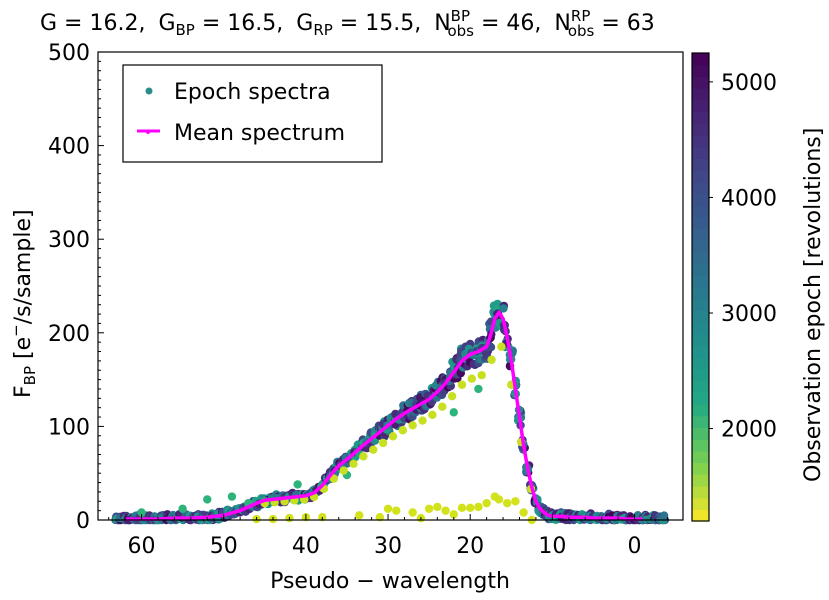  What do you see at coordinates (252, 113) in the screenshot?
I see `legend: Epoch spectra Mean spectrum` at bounding box center [252, 113].